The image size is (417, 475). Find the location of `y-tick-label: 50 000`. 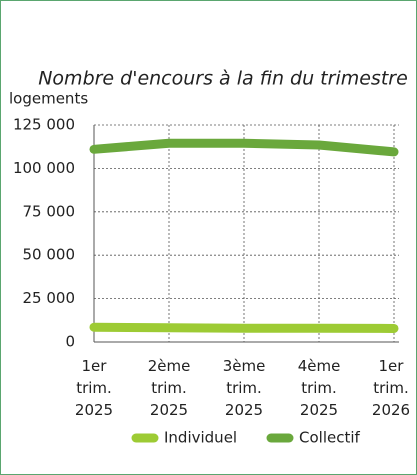

y-tick-label: 50 000 is located at coordinates (49, 255).